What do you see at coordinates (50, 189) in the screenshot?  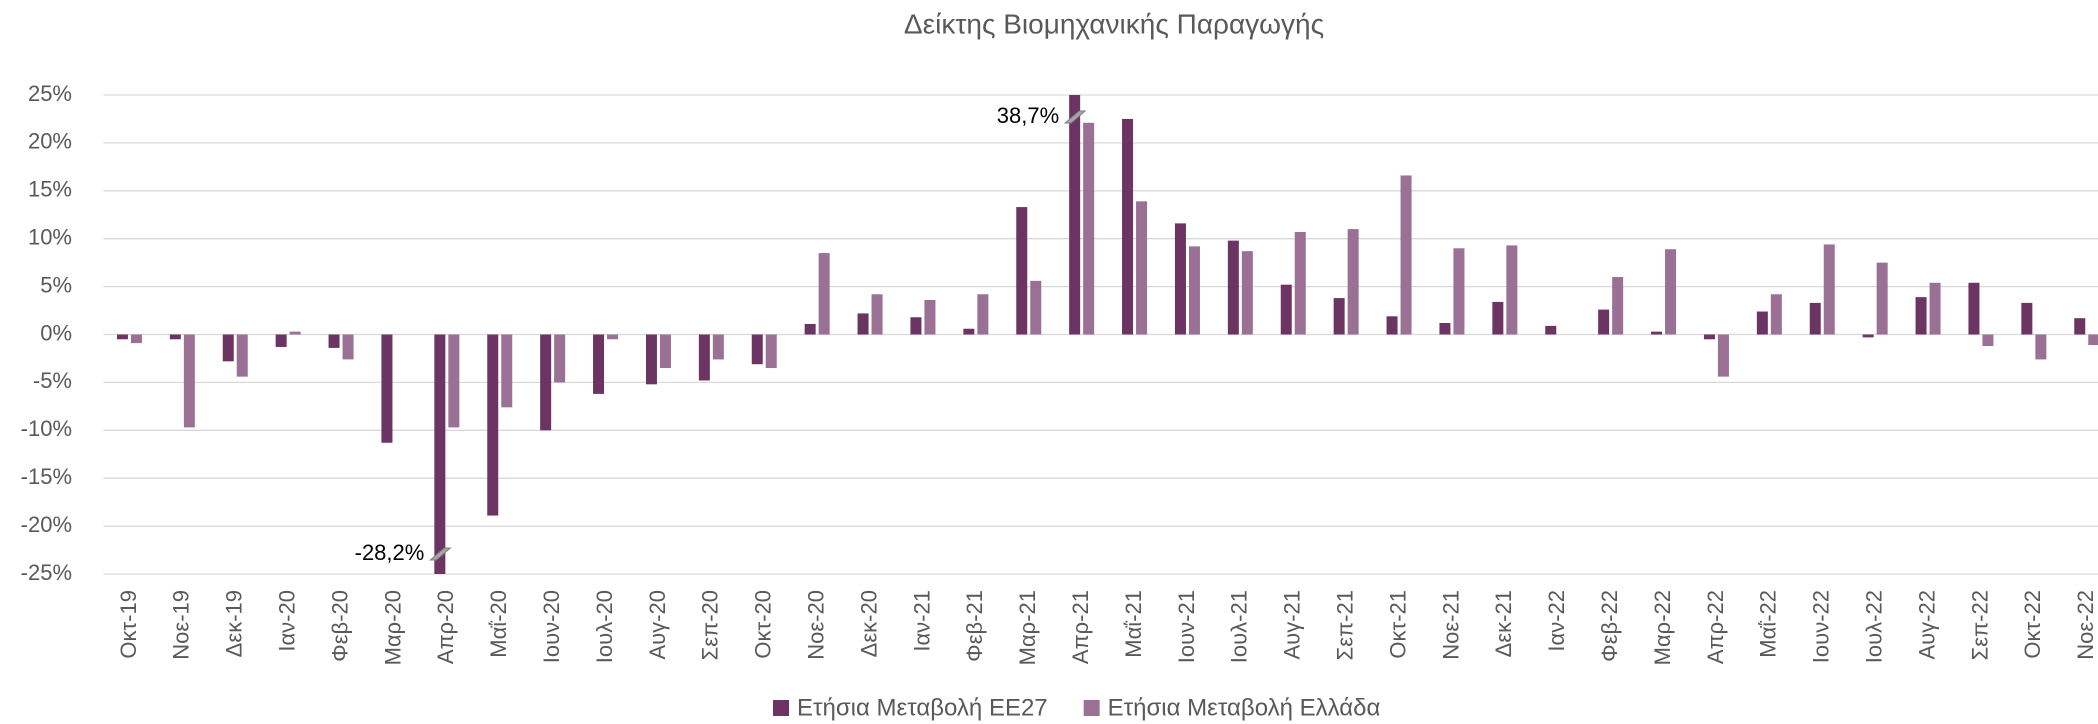 I see `y-tick-label: 15%` at bounding box center [50, 189].